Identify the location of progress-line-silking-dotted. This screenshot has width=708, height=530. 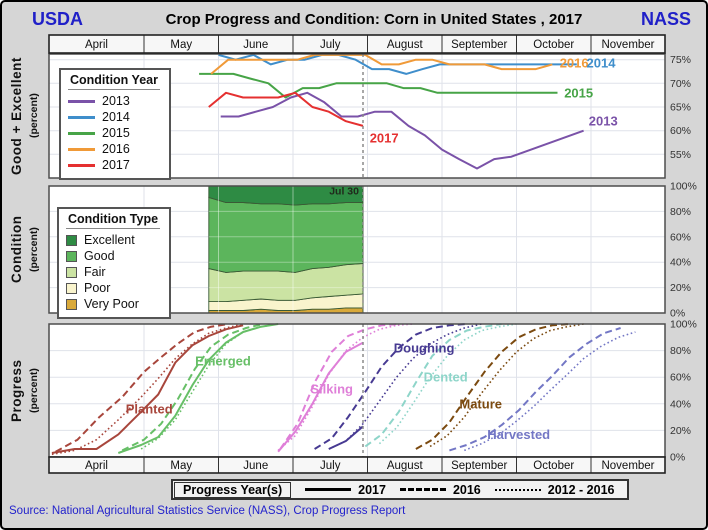
(345, 387).